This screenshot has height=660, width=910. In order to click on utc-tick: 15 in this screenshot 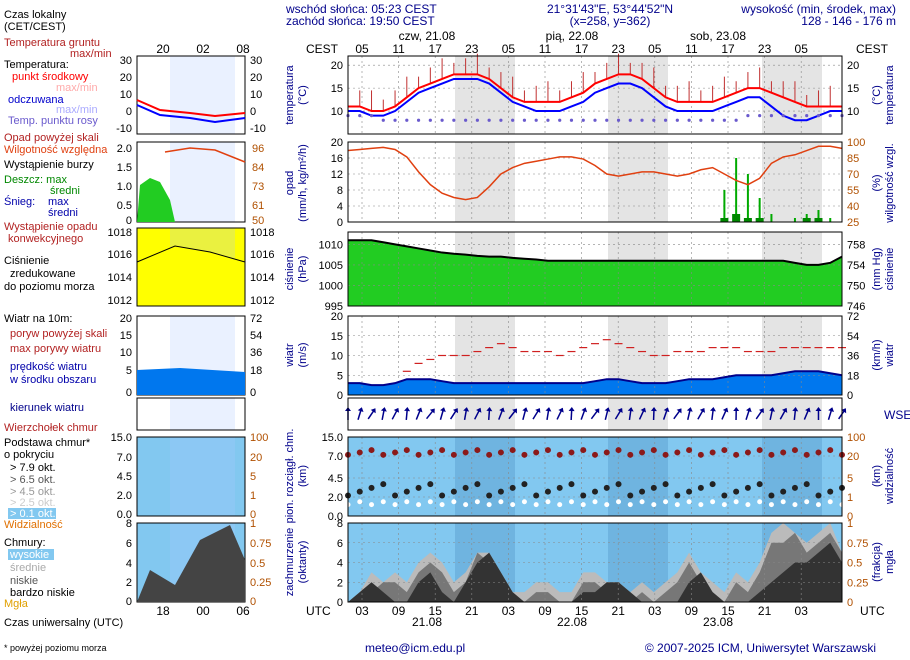, I will do `click(582, 611)`.